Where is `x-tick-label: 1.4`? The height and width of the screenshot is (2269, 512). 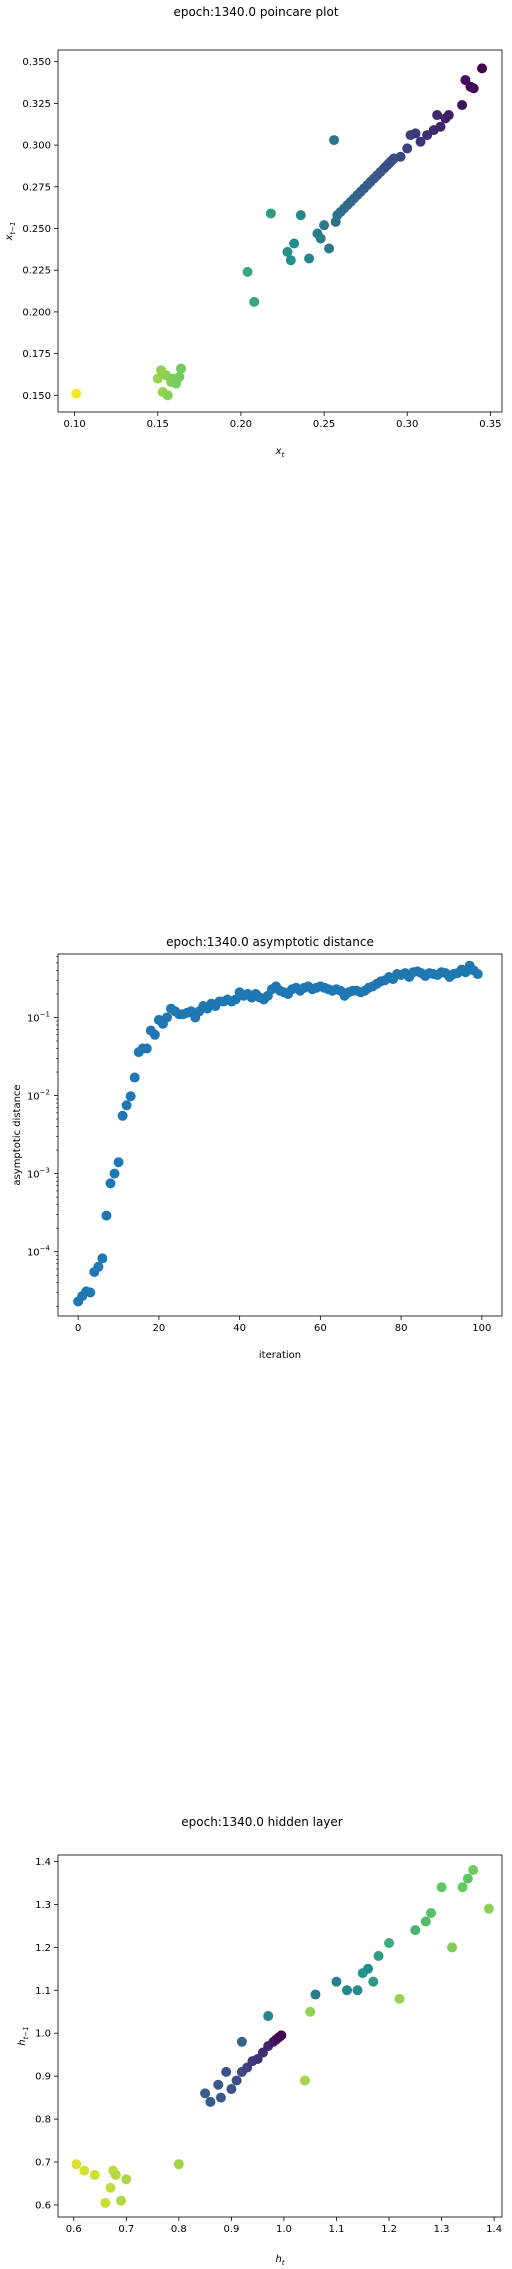
x-tick-label: 1.4 is located at coordinates (494, 2229).